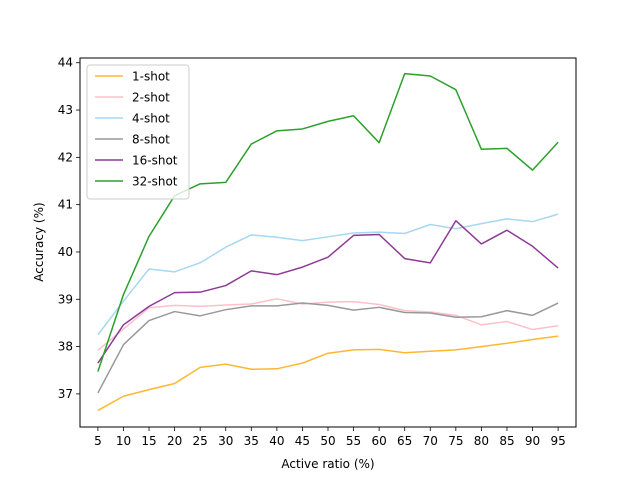  What do you see at coordinates (151, 77) in the screenshot?
I see `legend-label-1-shot: 1-shot` at bounding box center [151, 77].